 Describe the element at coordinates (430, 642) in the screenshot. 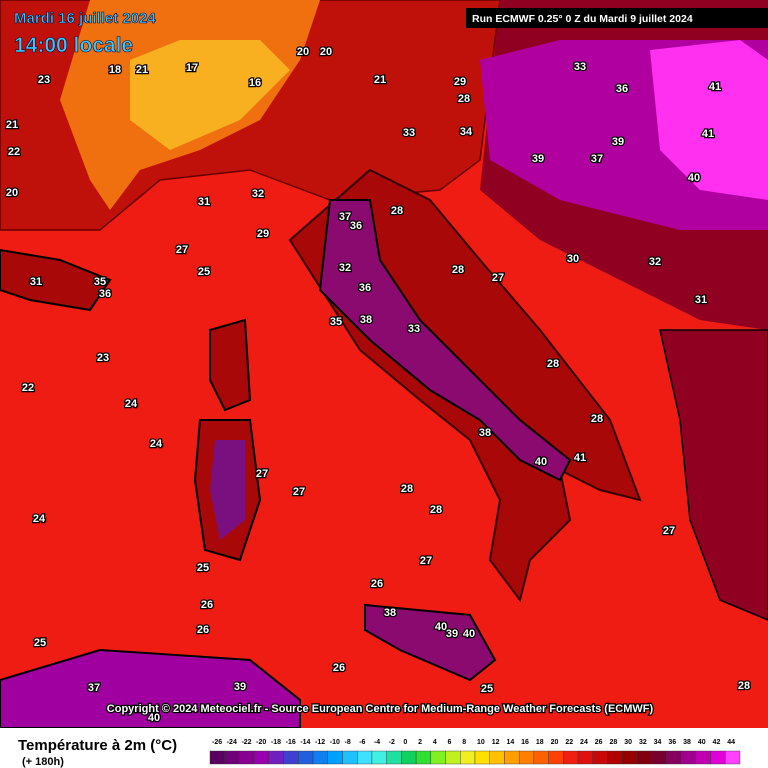

I see `sicily` at that location.